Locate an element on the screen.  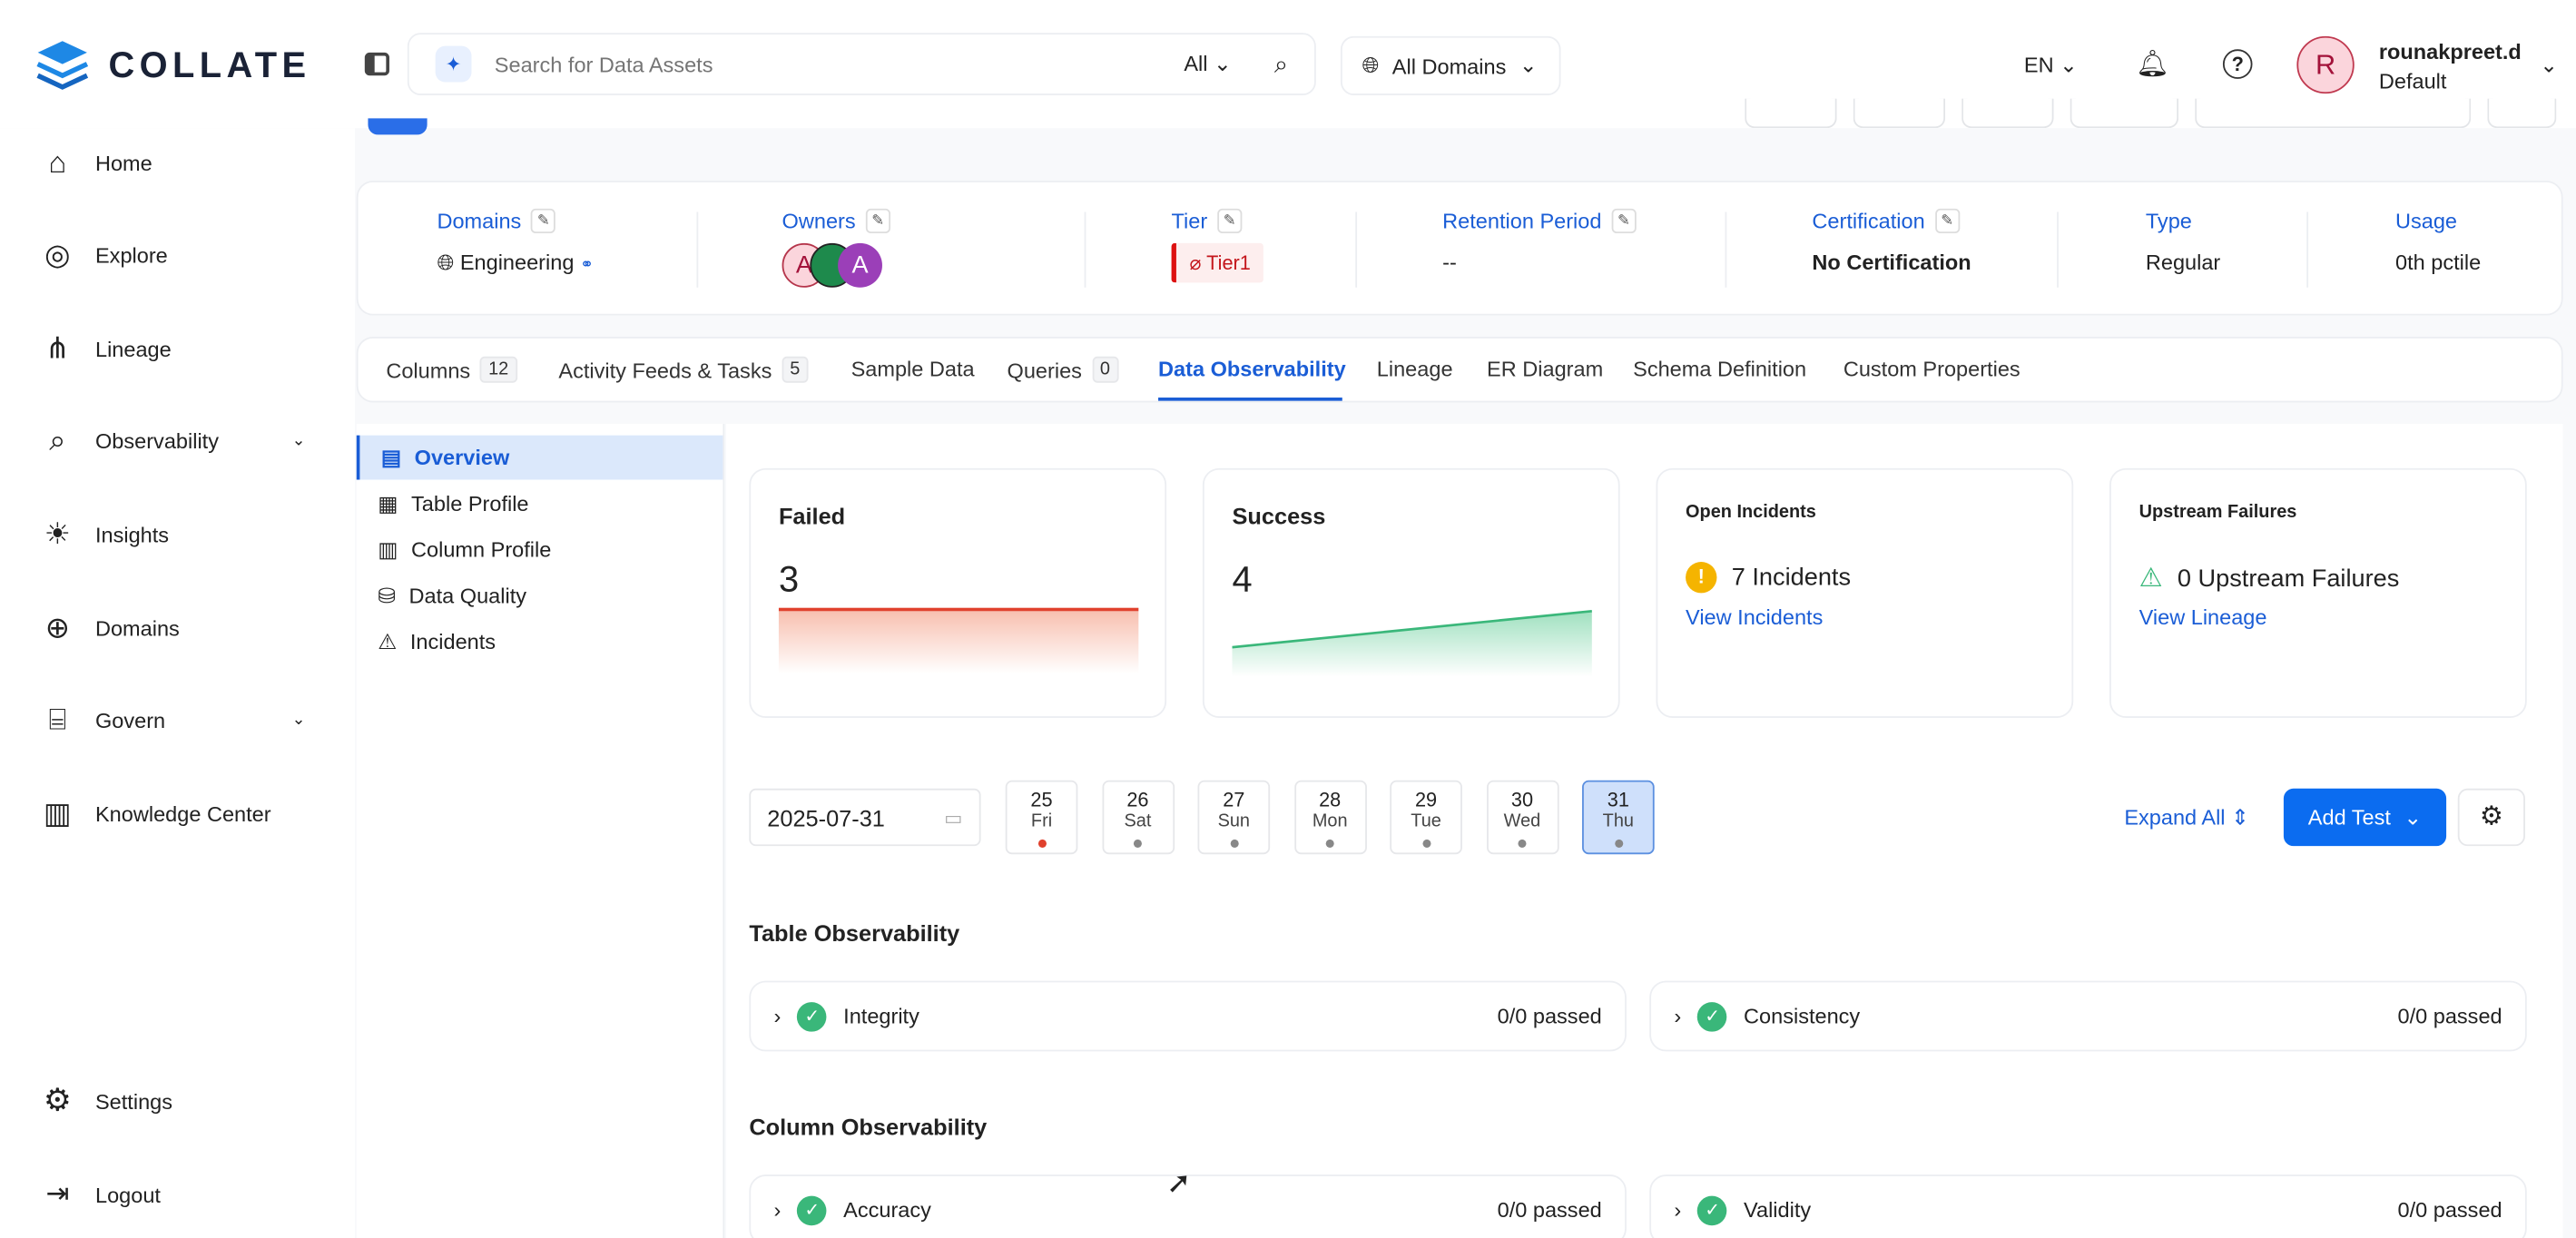
tab-data-observability: Data Observability is located at coordinates (1252, 369).